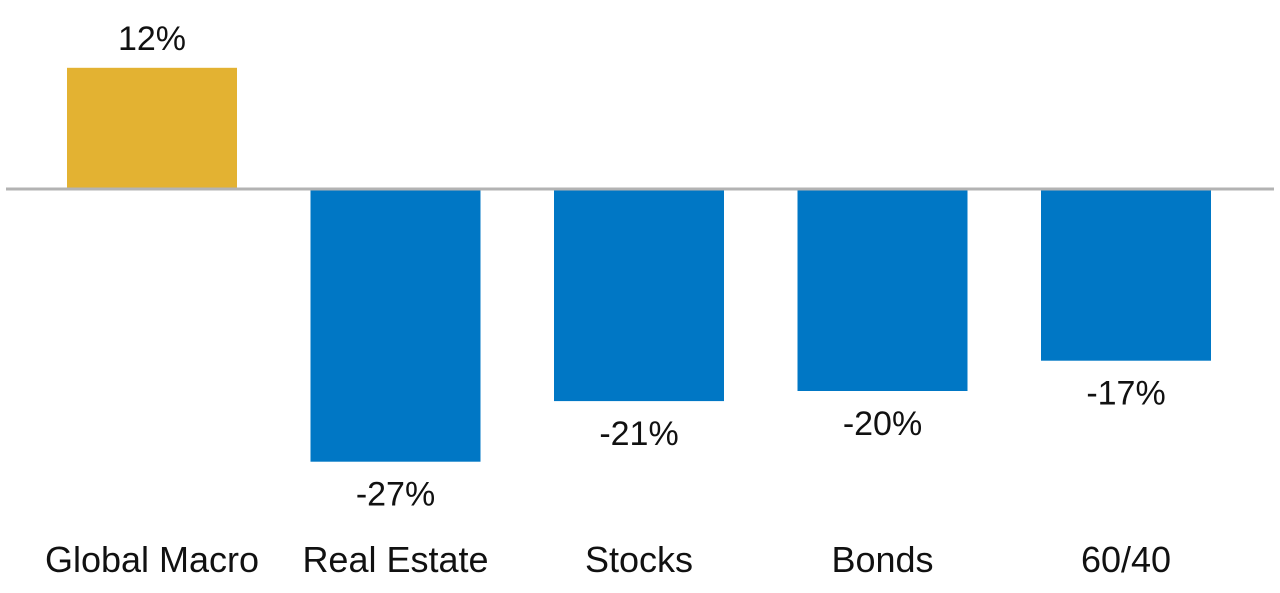 The image size is (1280, 593). What do you see at coordinates (882, 424) in the screenshot?
I see `data-label-bonds: -20%` at bounding box center [882, 424].